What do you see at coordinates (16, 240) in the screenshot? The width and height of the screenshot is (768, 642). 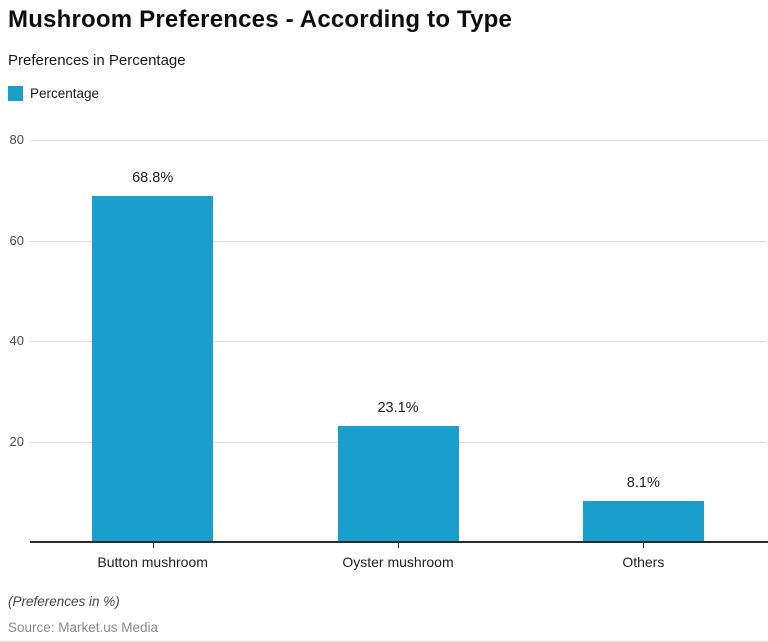 I see `y-tick-label: 60` at bounding box center [16, 240].